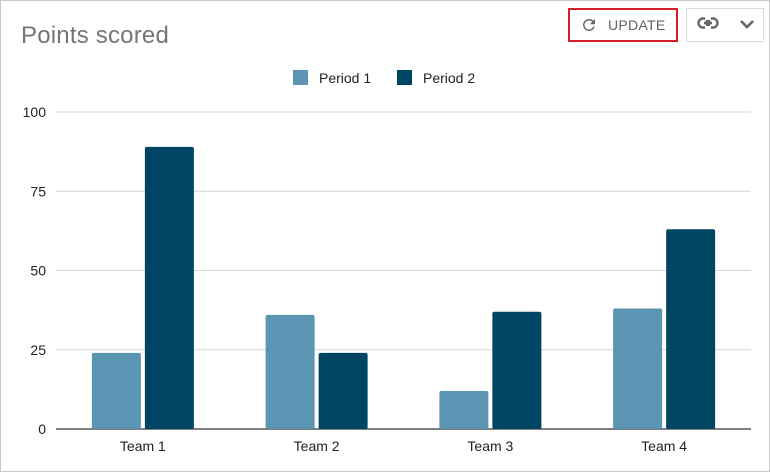  Describe the element at coordinates (317, 446) in the screenshot. I see `x-tick-label: Team 2` at that location.